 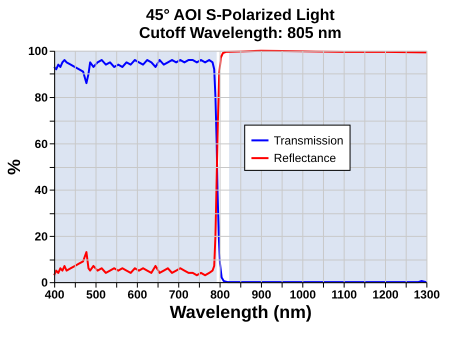 I want to click on x-tick-label: 1100, so click(x=344, y=294).